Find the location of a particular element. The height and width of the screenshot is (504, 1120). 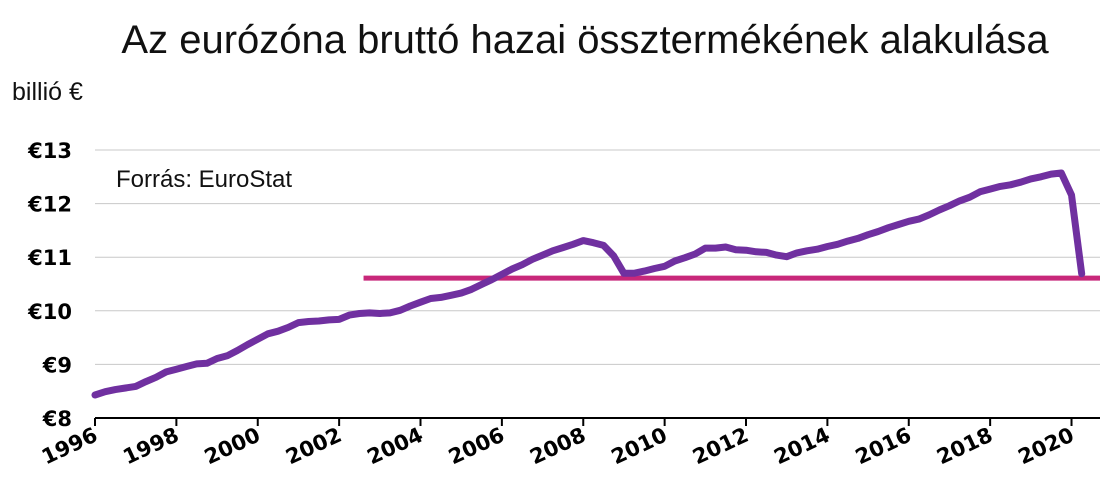

y-axis-unit-label: billió € is located at coordinates (47, 92).